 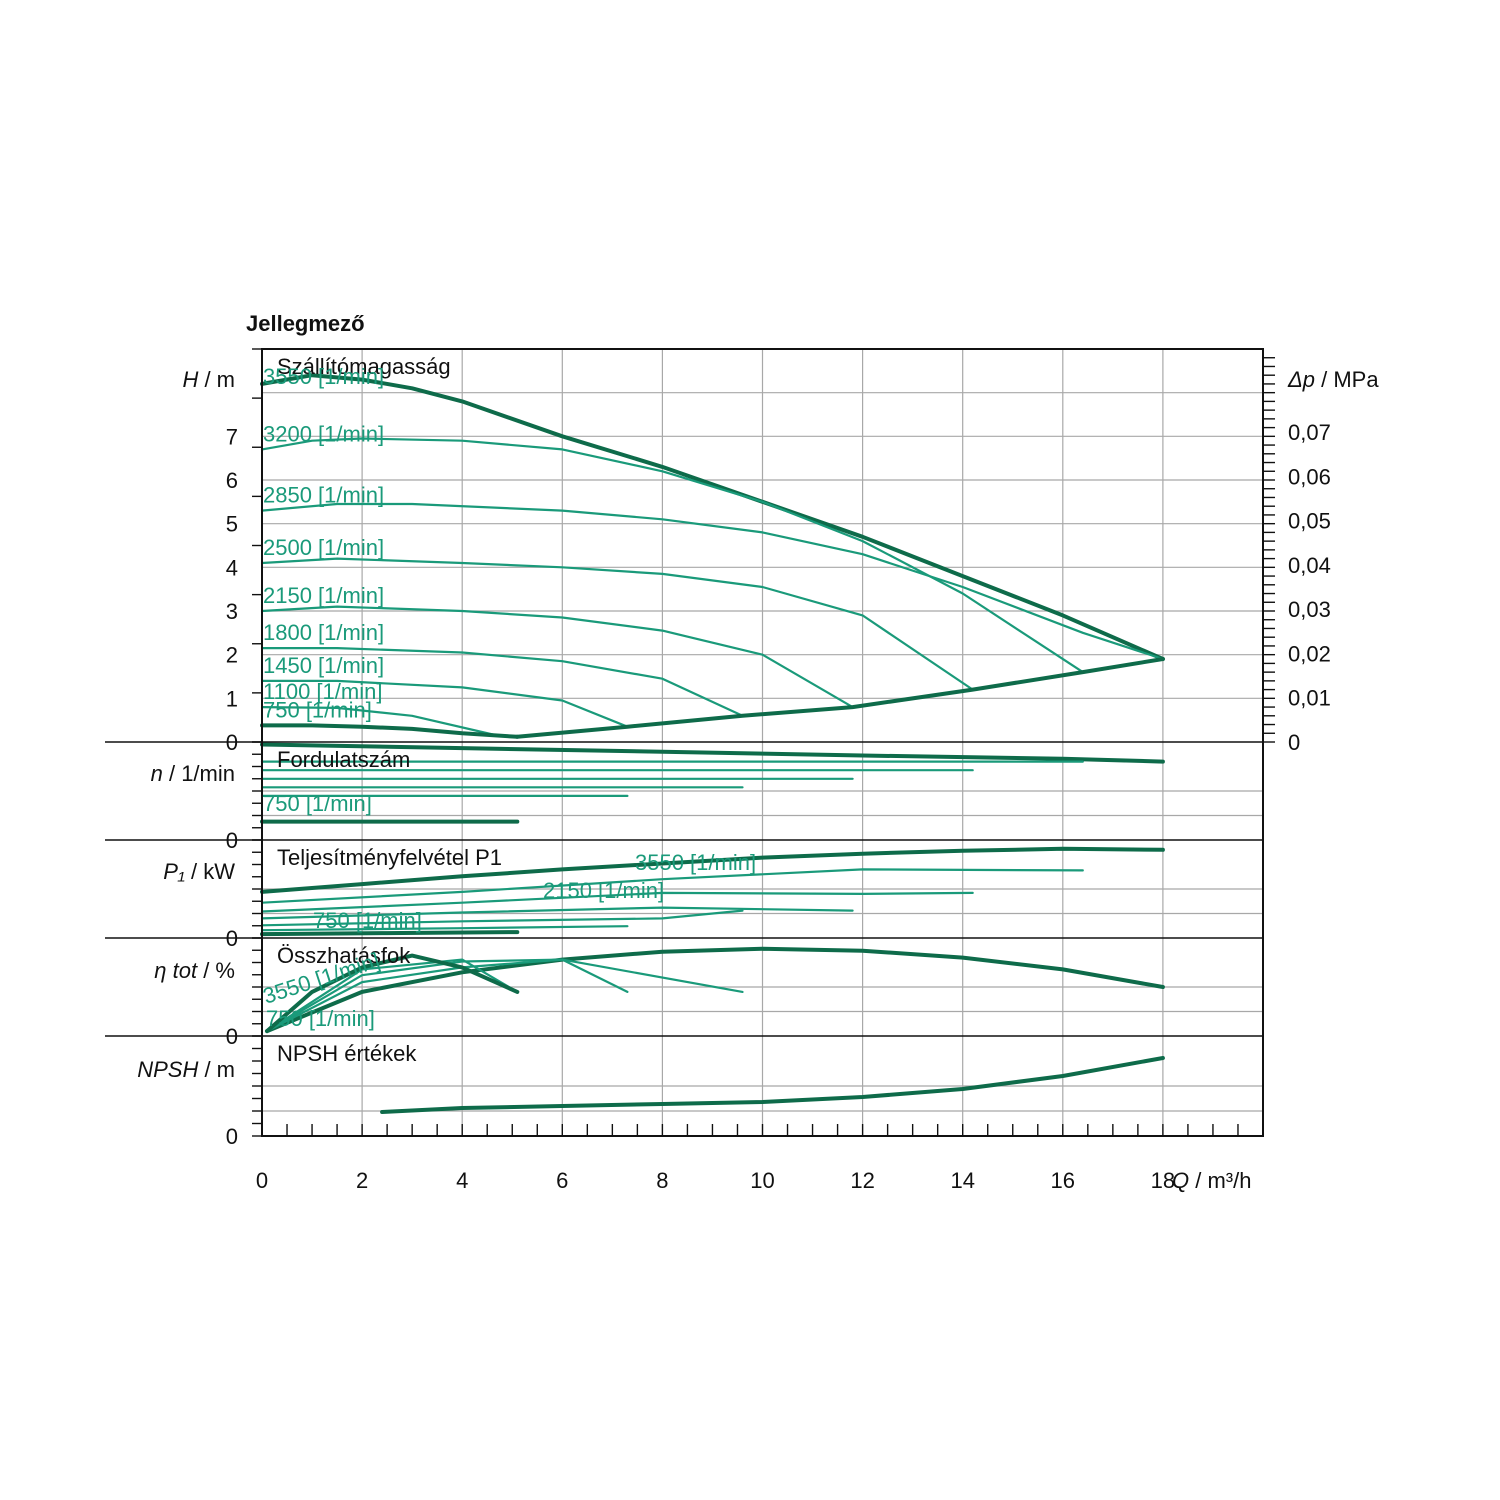 What do you see at coordinates (199, 871) in the screenshot?
I see `y-axis-label-power: P₁ / kW` at bounding box center [199, 871].